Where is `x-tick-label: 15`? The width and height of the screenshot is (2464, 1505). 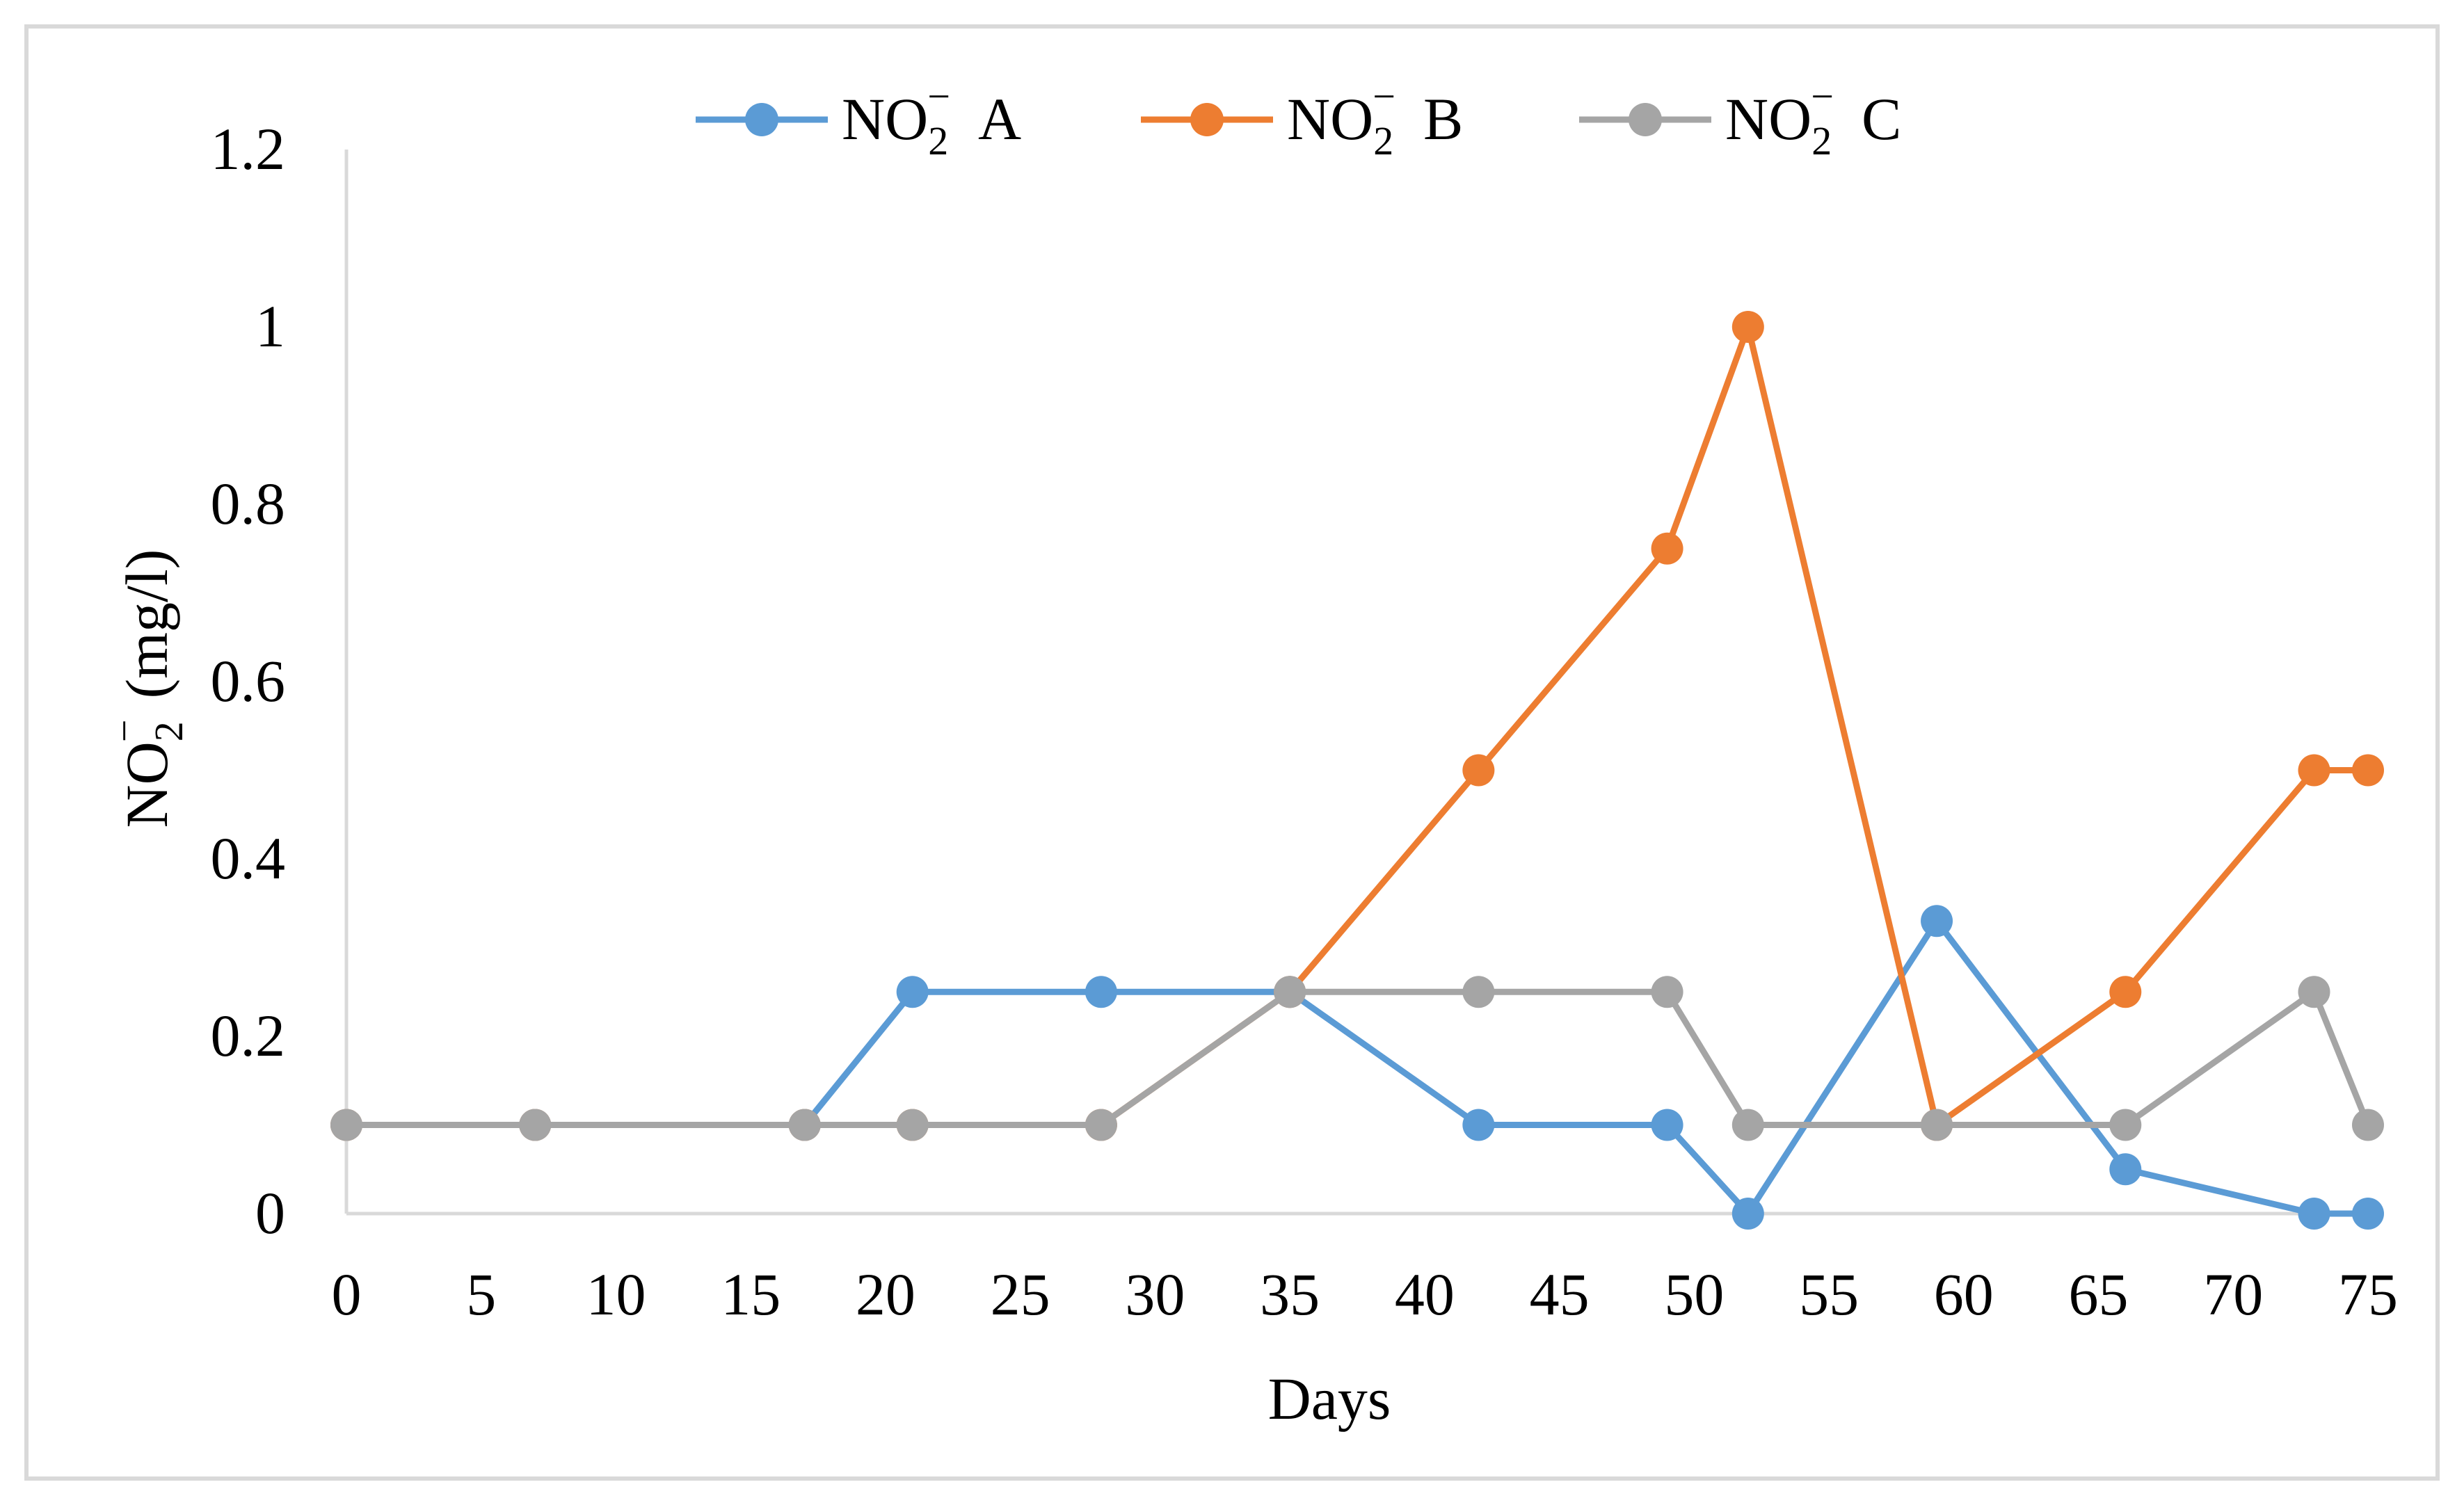 x-tick-label: 15 is located at coordinates (751, 1294).